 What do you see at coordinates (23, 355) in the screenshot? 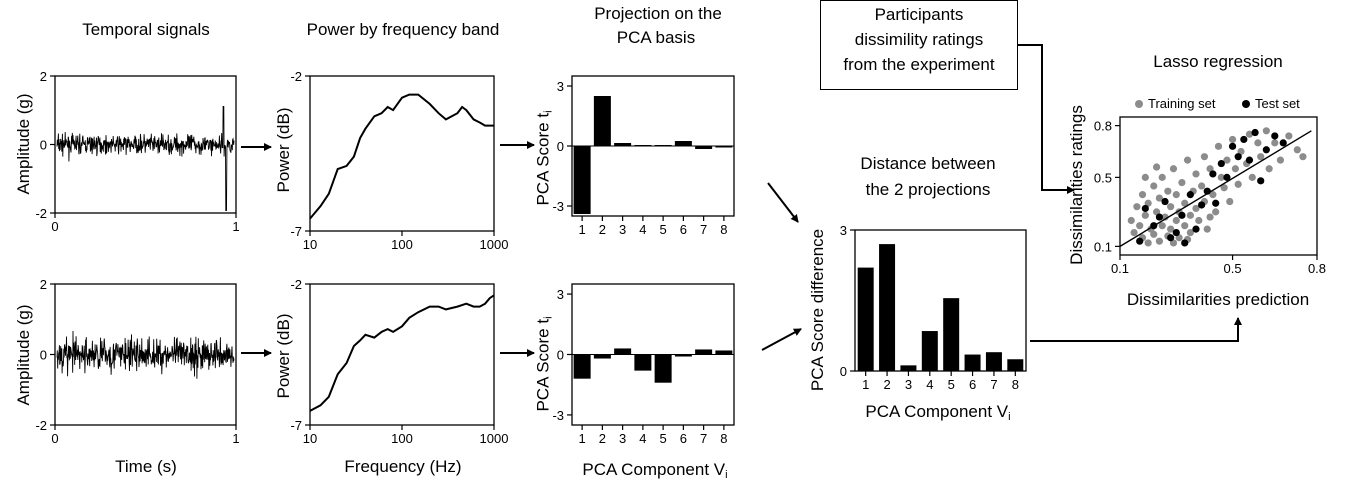
I see `amplitude-axis-label-bottom: Amplitude (g)` at bounding box center [23, 355].